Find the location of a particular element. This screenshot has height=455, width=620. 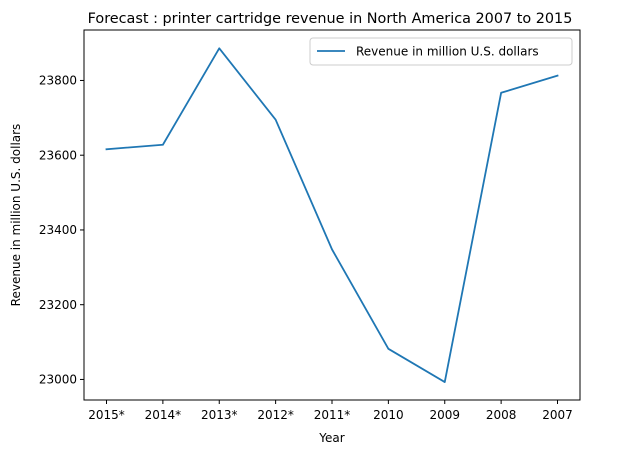

y-tick-label: 23000 is located at coordinates (58, 380).